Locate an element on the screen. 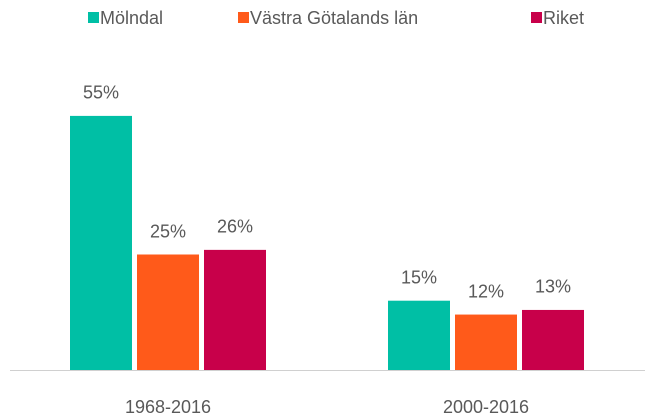 Image resolution: width=645 pixels, height=418 pixels. data-label: 13% is located at coordinates (553, 287).